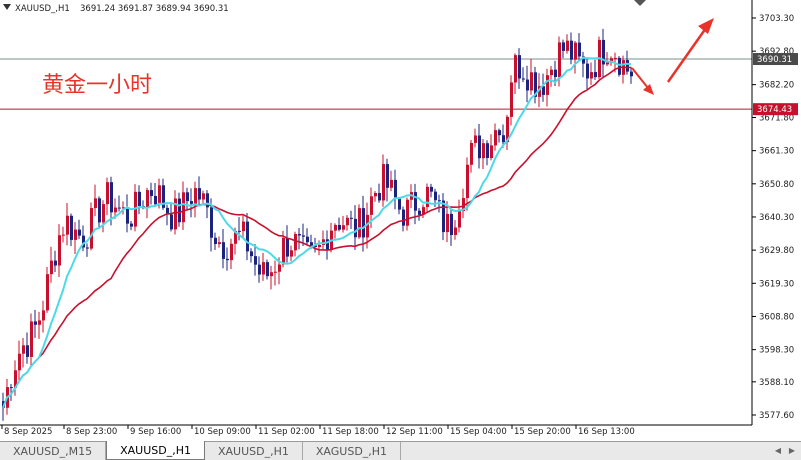 The height and width of the screenshot is (460, 801). I want to click on x-tick-label: 12 Sep 11:00, so click(414, 432).